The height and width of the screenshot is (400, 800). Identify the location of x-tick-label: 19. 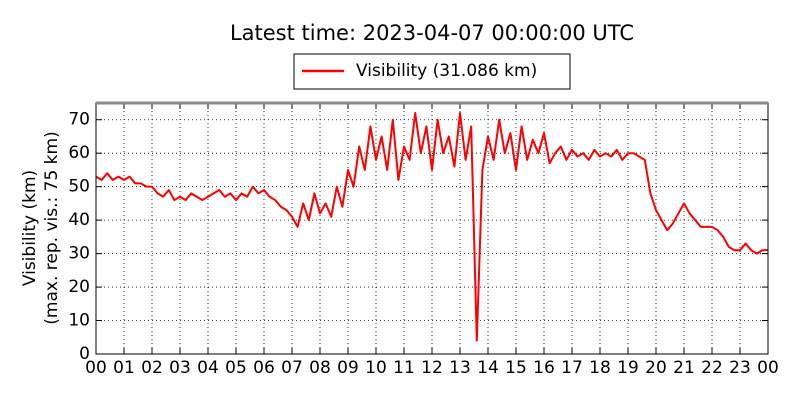
(628, 368).